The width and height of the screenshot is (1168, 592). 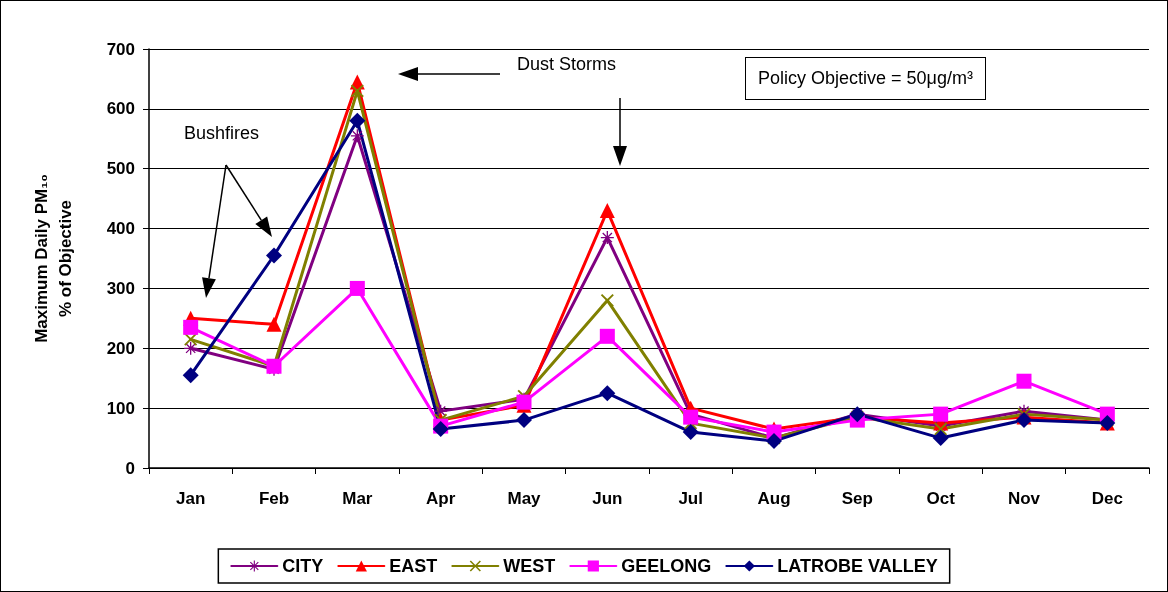 I want to click on y-tick-label: 700, so click(x=120, y=49).